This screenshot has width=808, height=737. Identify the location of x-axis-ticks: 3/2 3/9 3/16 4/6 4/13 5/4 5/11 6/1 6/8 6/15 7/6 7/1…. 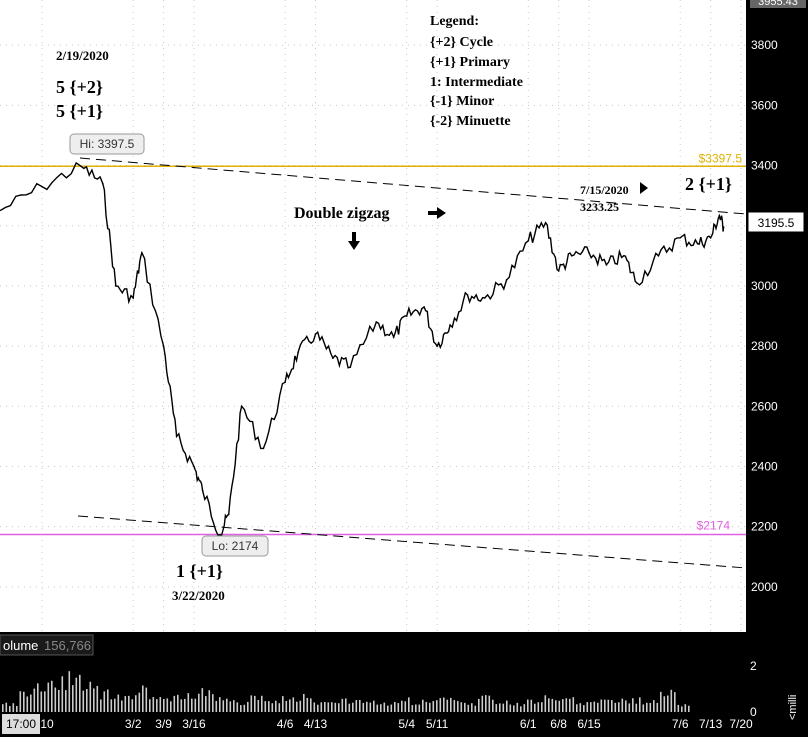
(396, 724).